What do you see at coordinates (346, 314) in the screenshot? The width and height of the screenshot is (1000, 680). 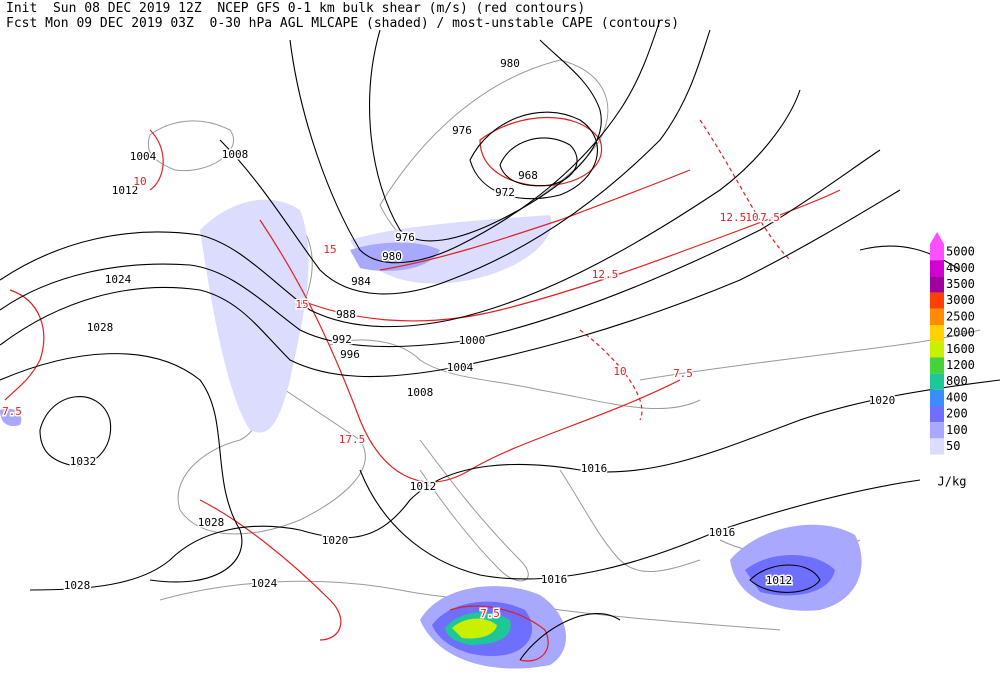 I see `isobar-label: 988` at bounding box center [346, 314].